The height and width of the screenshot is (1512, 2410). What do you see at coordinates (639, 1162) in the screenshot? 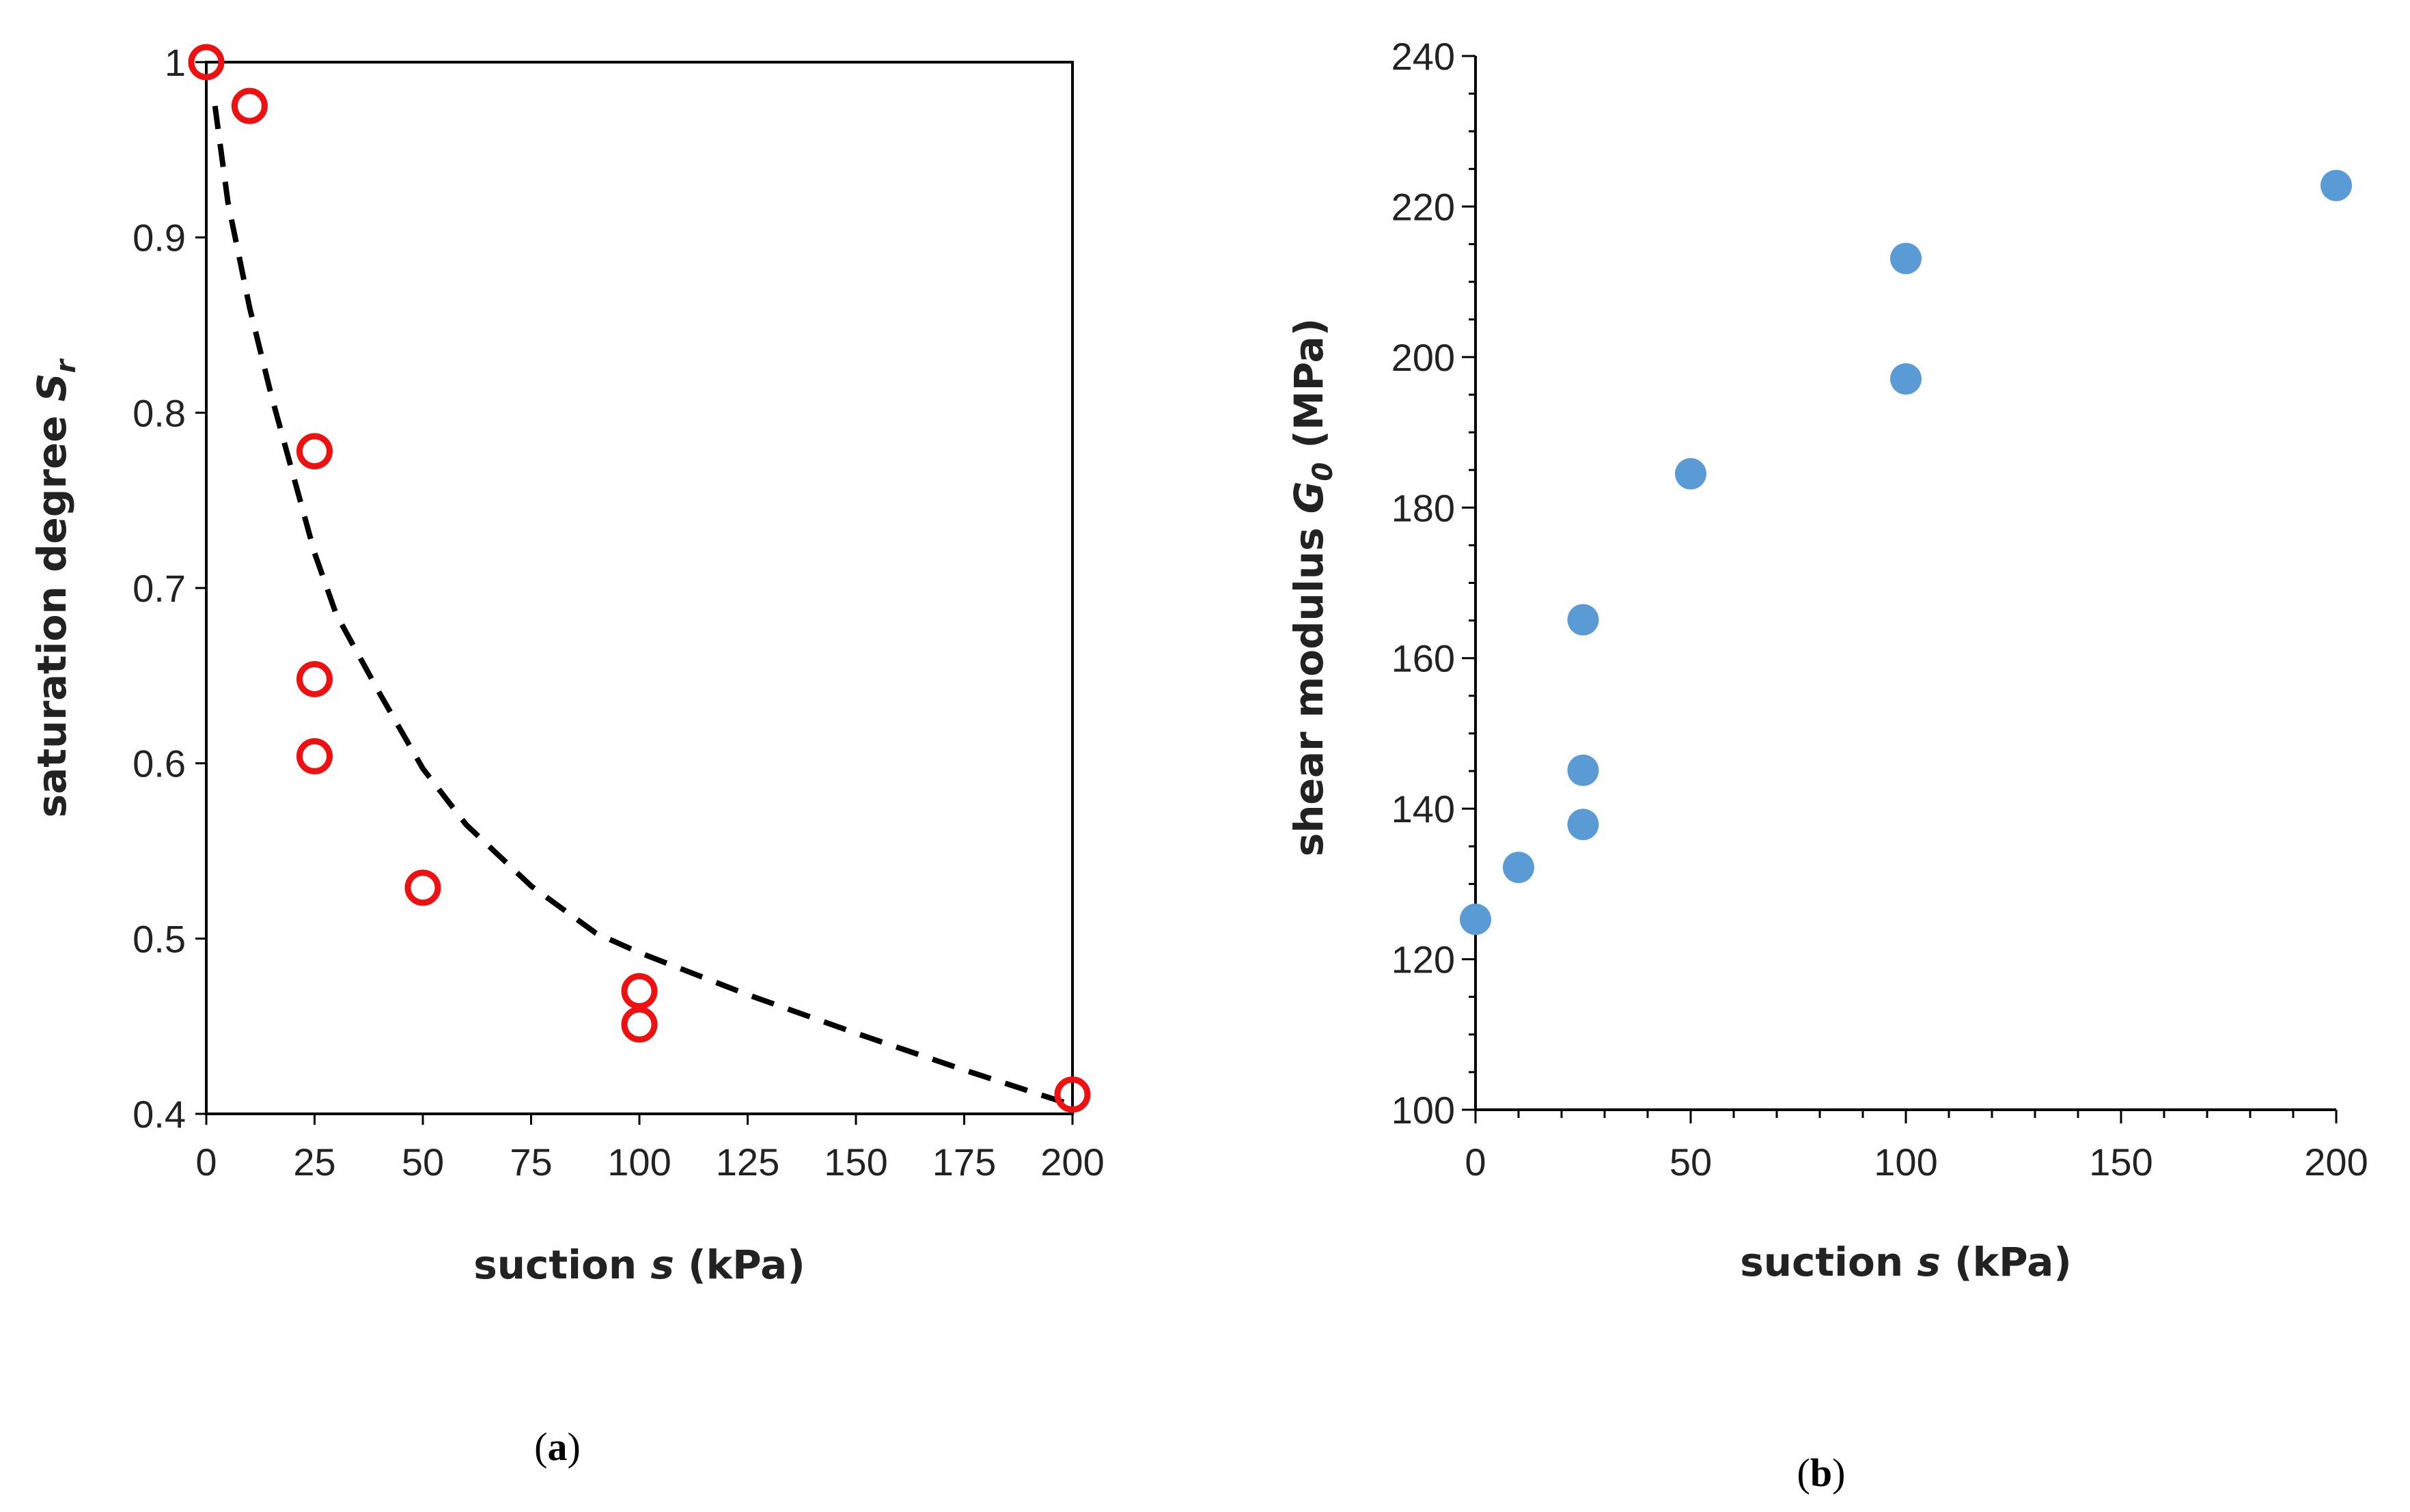
I see `chart-a-x-tick-label: 100` at bounding box center [639, 1162].